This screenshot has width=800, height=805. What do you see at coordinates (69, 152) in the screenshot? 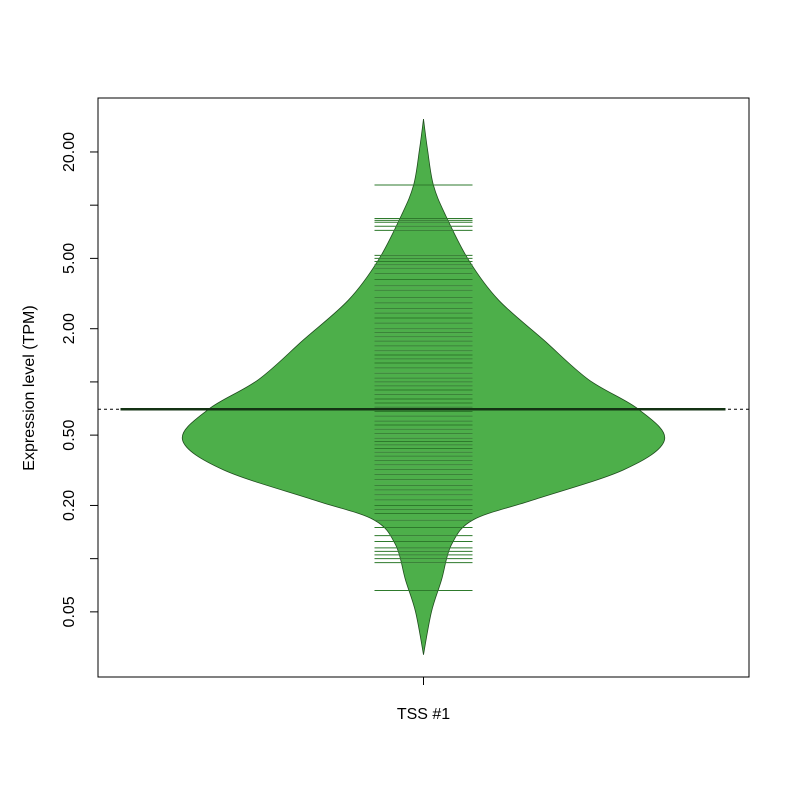
I see `y-tick-label: 20.00` at bounding box center [69, 152].